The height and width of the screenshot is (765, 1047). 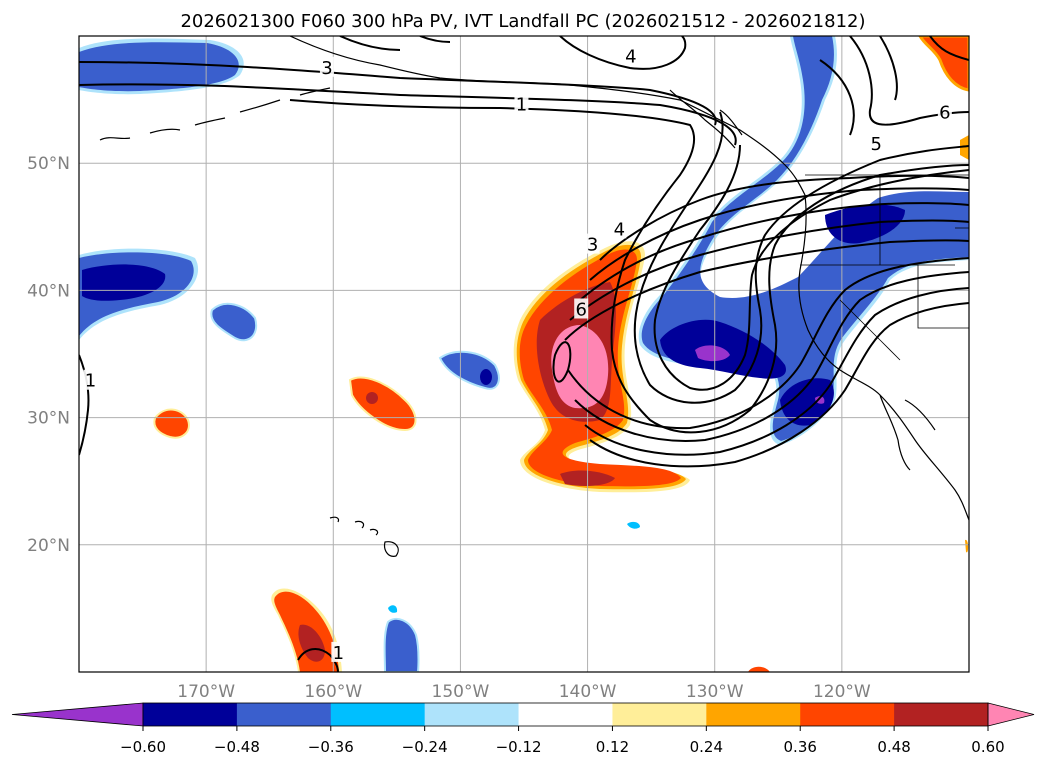 I want to click on colorbar-tick-label: 0.60, so click(x=987, y=747).